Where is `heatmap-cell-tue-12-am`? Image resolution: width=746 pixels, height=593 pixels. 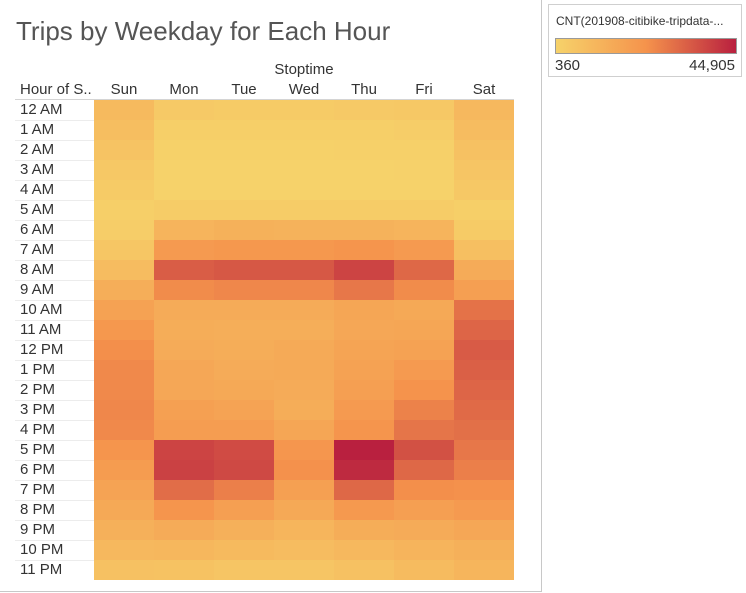
heatmap-cell-tue-12-am is located at coordinates (244, 110).